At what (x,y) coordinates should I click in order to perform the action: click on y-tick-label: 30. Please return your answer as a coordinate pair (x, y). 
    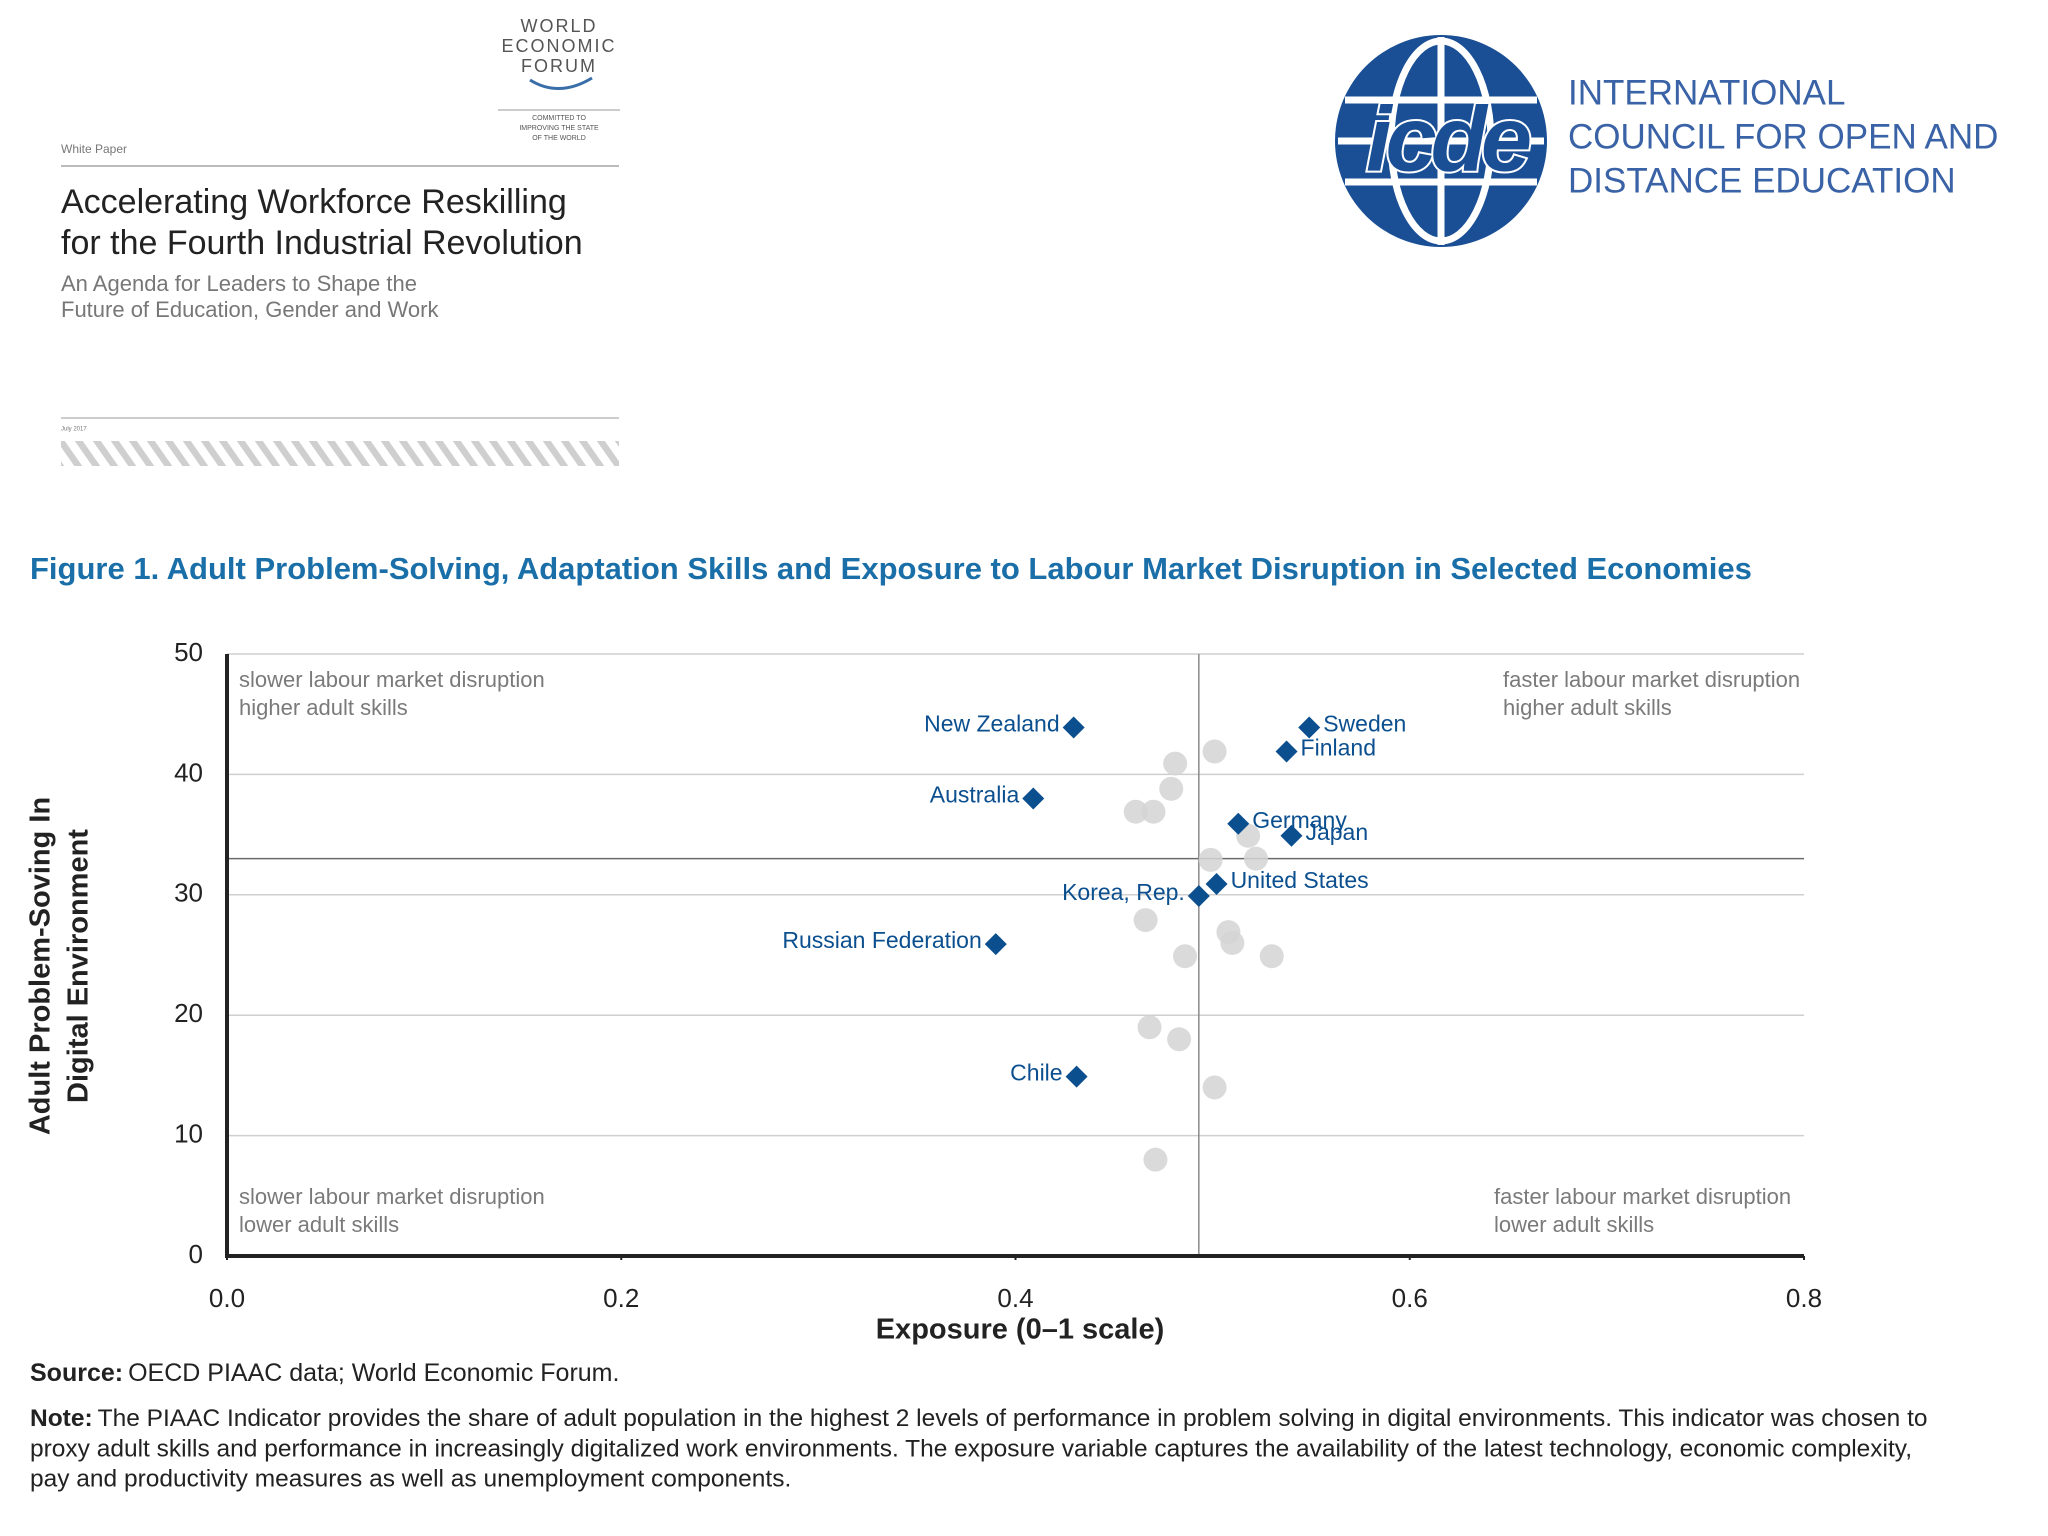
    Looking at the image, I should click on (188, 893).